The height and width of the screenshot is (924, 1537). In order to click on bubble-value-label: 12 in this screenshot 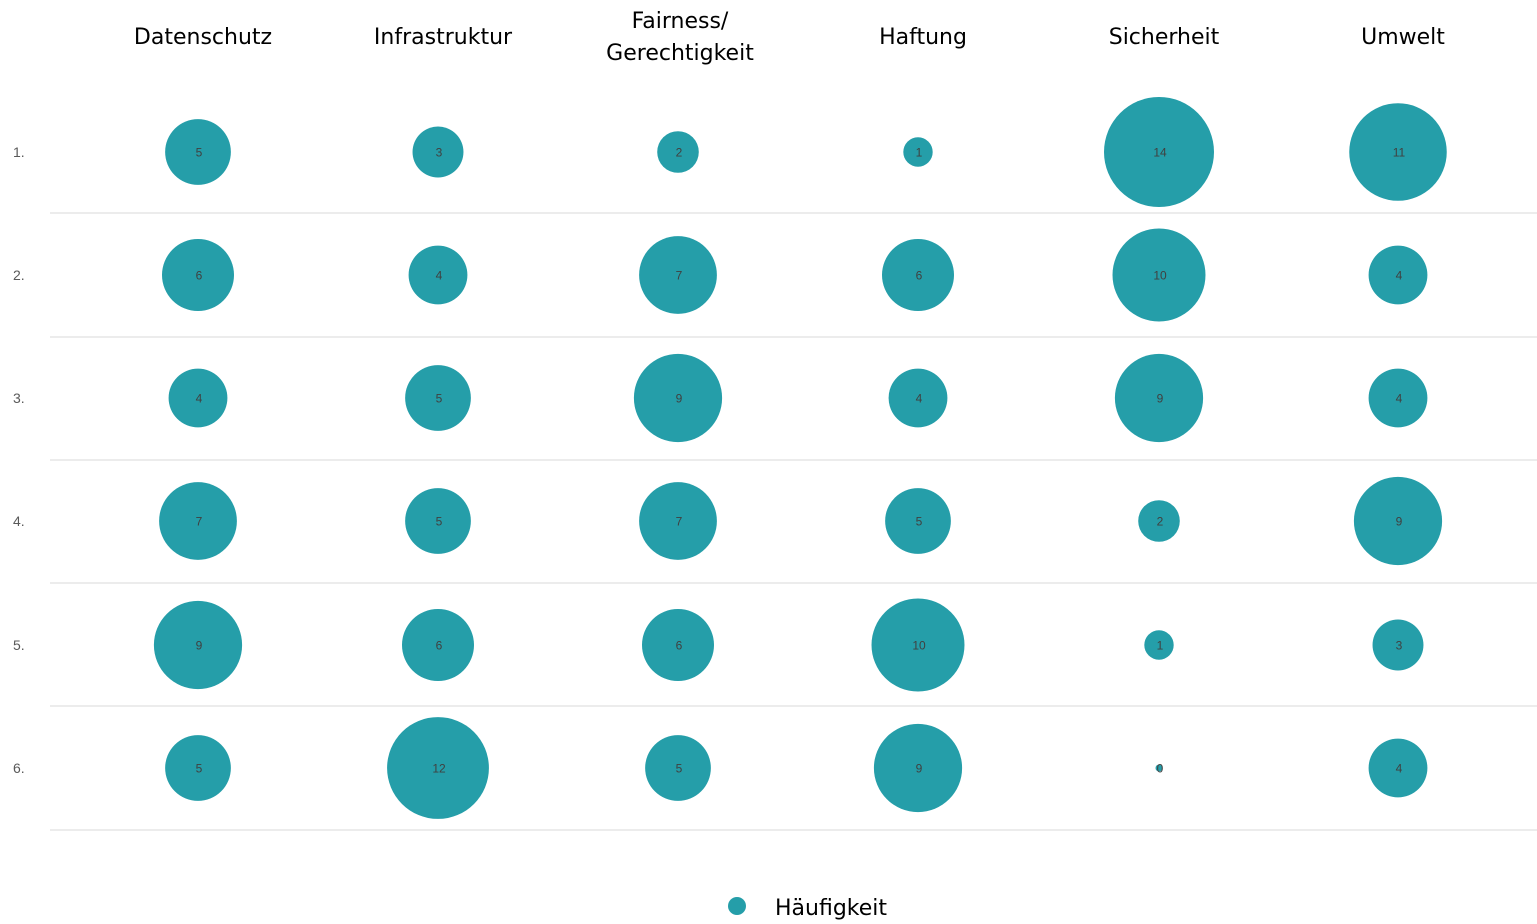, I will do `click(439, 769)`.